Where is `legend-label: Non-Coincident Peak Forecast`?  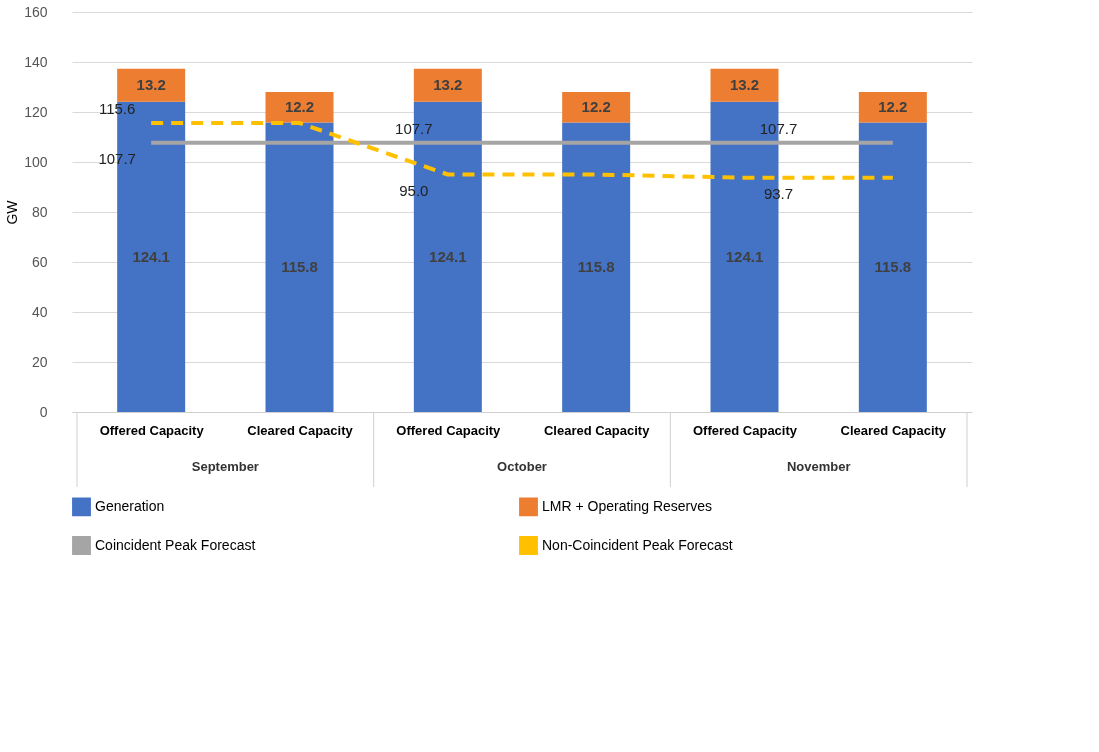
legend-label: Non-Coincident Peak Forecast is located at coordinates (637, 544).